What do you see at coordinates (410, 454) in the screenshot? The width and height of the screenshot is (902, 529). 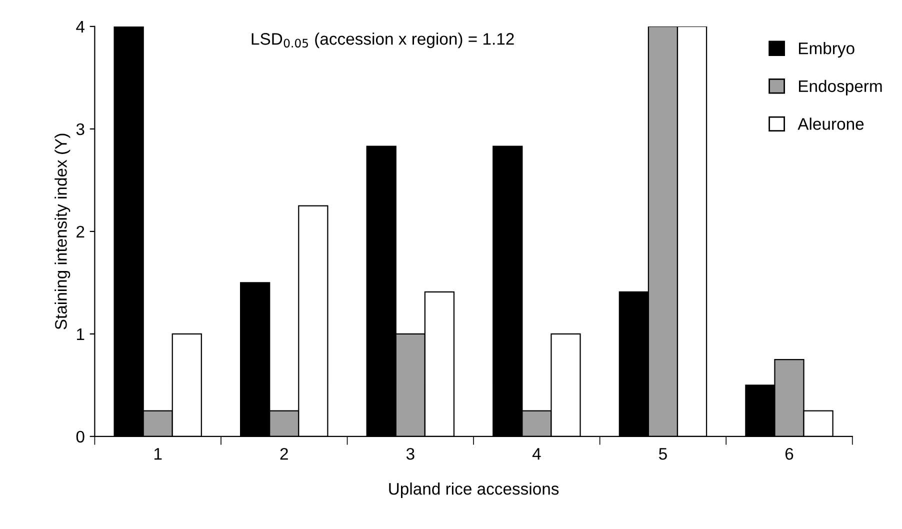 I see `x-tick-label: 3` at bounding box center [410, 454].